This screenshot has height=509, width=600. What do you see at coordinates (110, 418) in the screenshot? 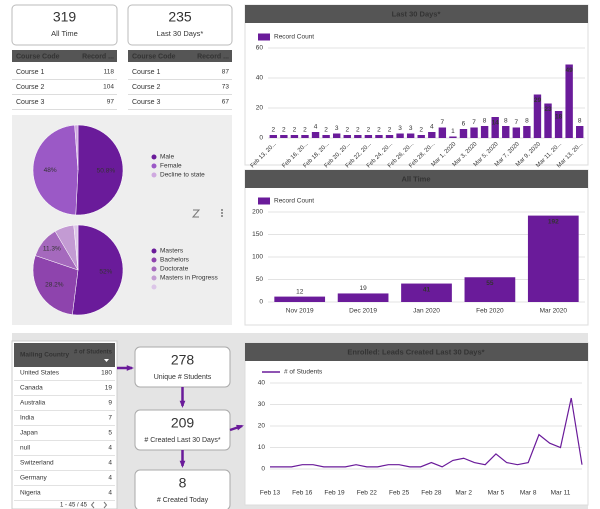
I see `table-cell: 7` at bounding box center [110, 418].